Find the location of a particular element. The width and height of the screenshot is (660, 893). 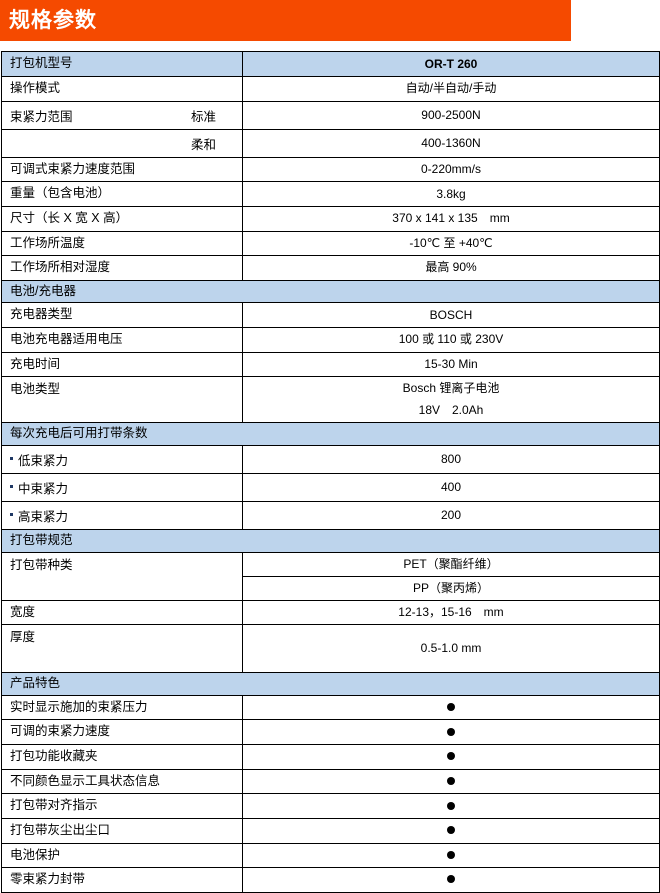

row-value: 0.5-1.0 mm is located at coordinates (451, 648).